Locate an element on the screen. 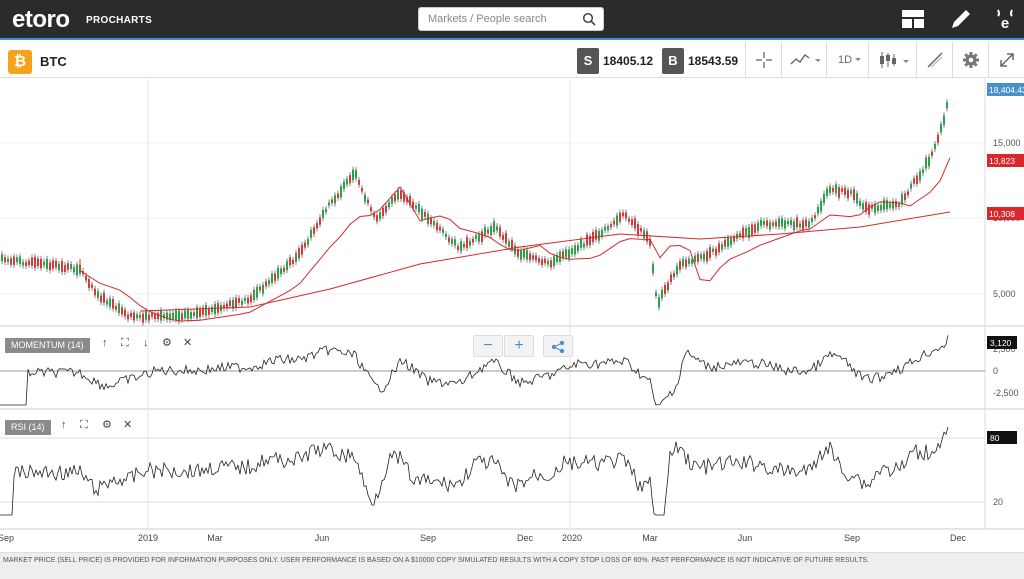 The width and height of the screenshot is (1024, 579). ma-tag is located at coordinates (1005, 160).